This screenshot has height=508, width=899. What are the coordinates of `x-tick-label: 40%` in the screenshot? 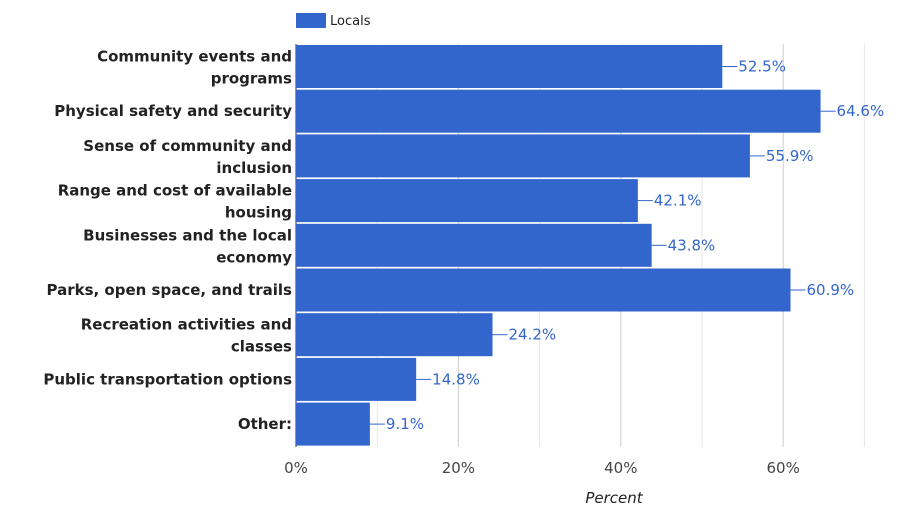 It's located at (620, 468).